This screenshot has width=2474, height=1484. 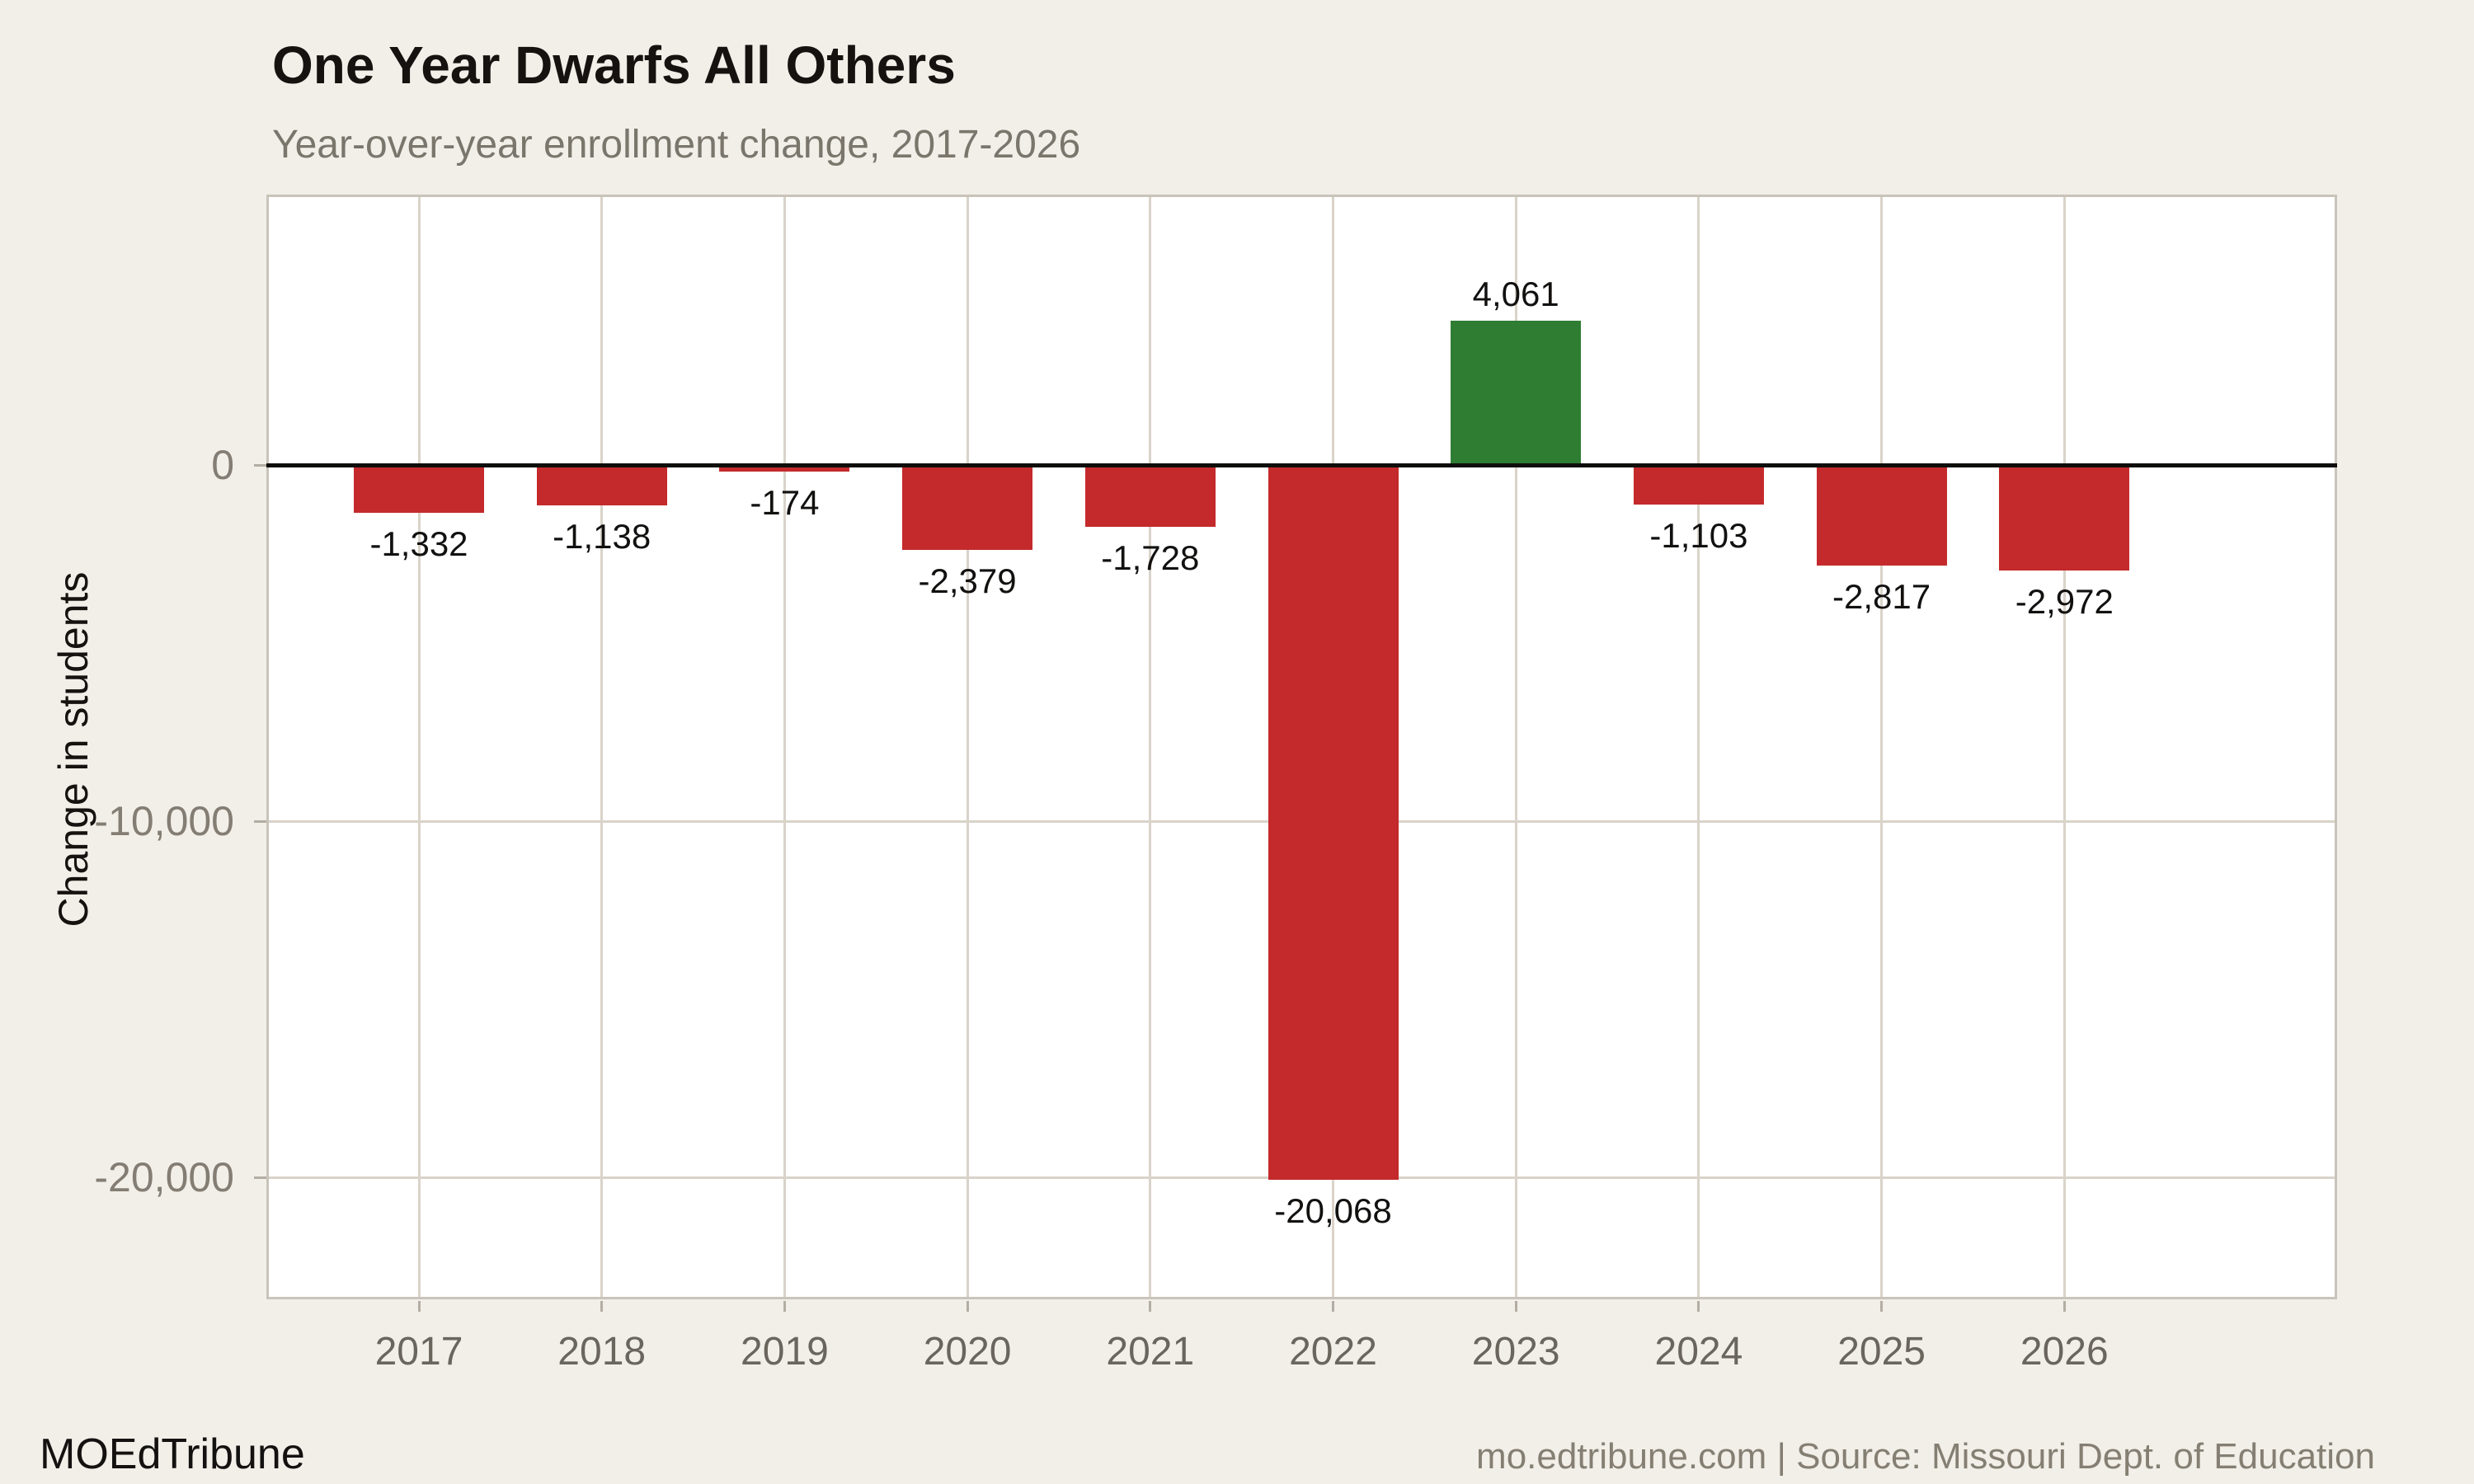 I want to click on gridline-vertical-2020, so click(x=967, y=747).